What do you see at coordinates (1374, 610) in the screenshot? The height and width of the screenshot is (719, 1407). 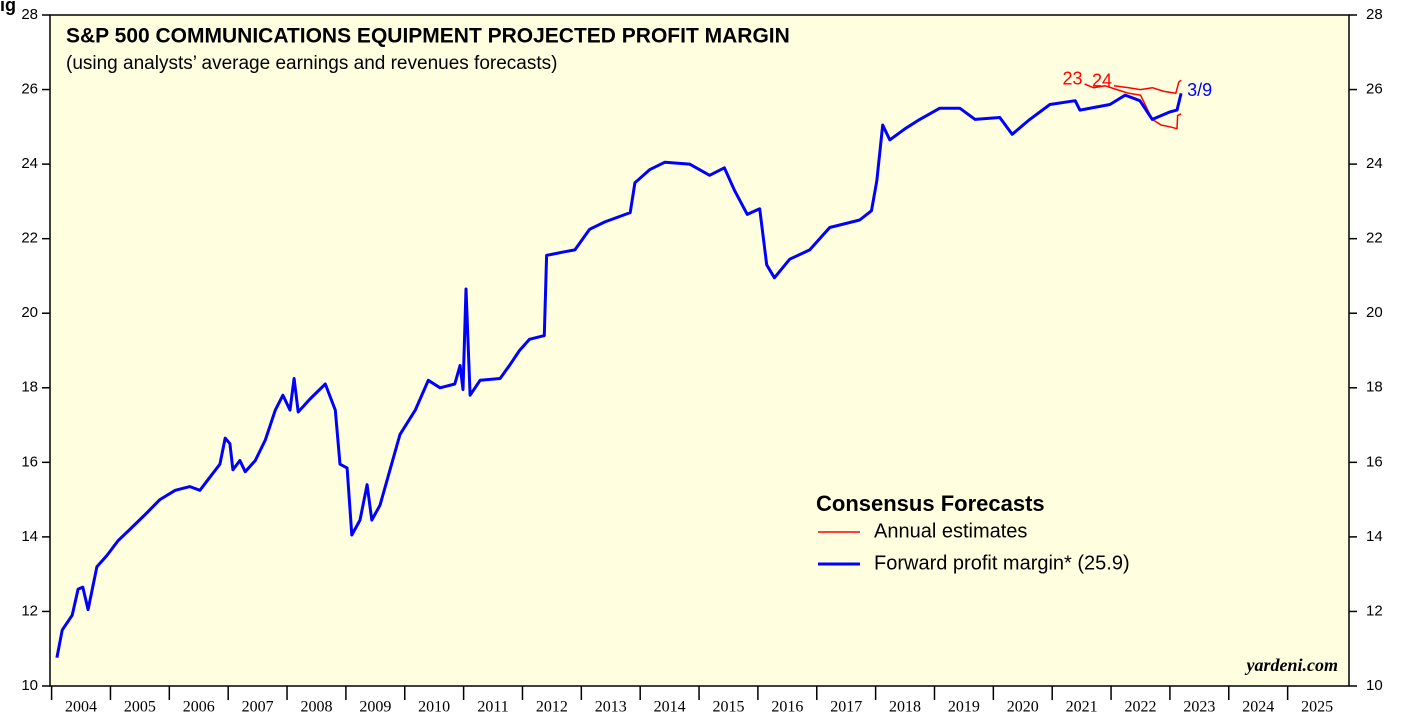 I see `y2-tick-label: 12` at bounding box center [1374, 610].